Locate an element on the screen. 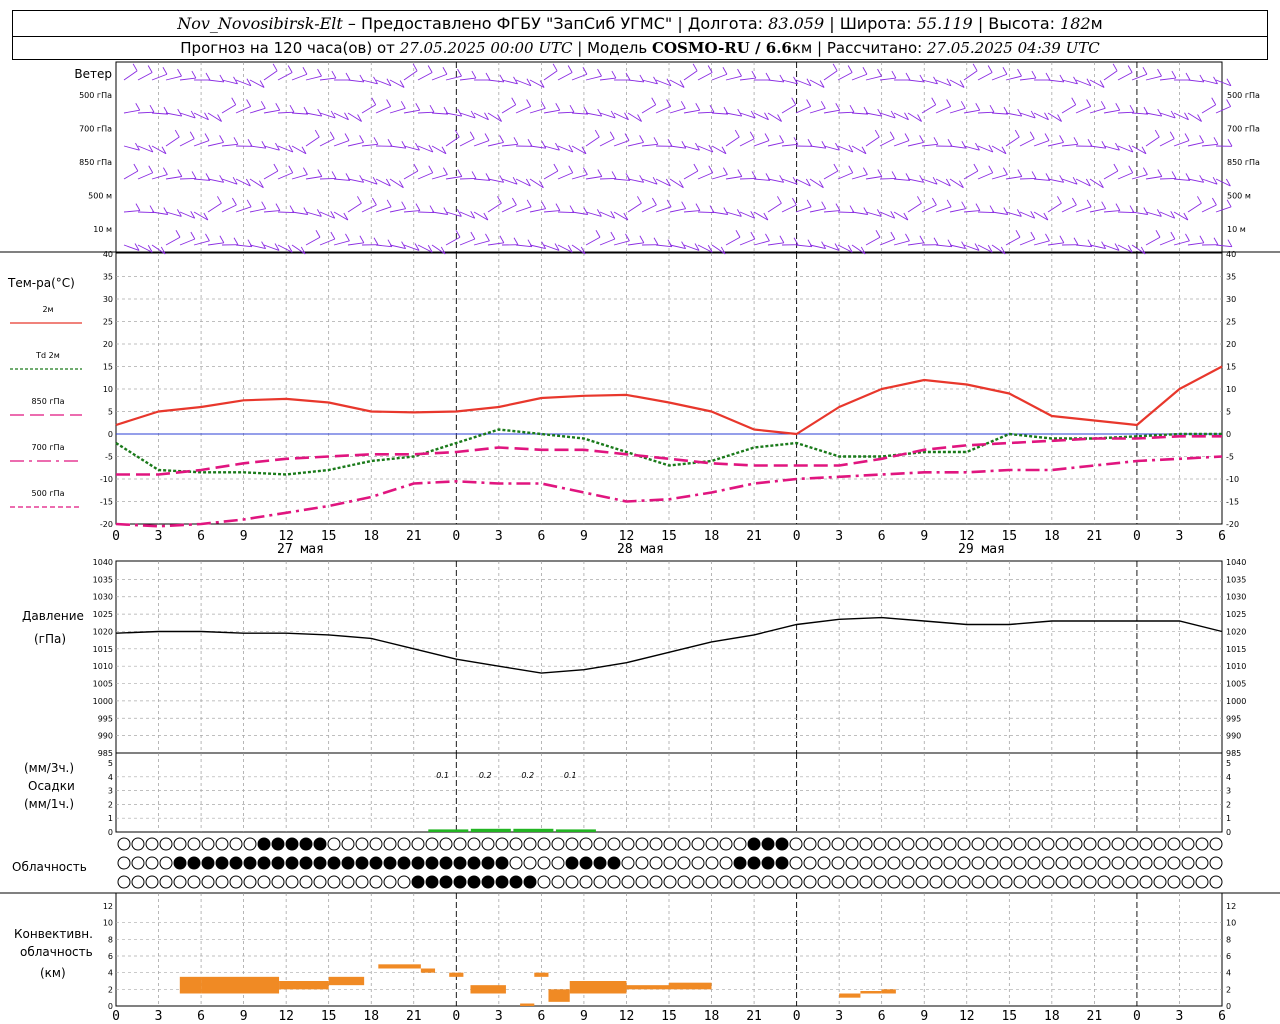  precip-tick-right: 4 is located at coordinates (1228, 777).